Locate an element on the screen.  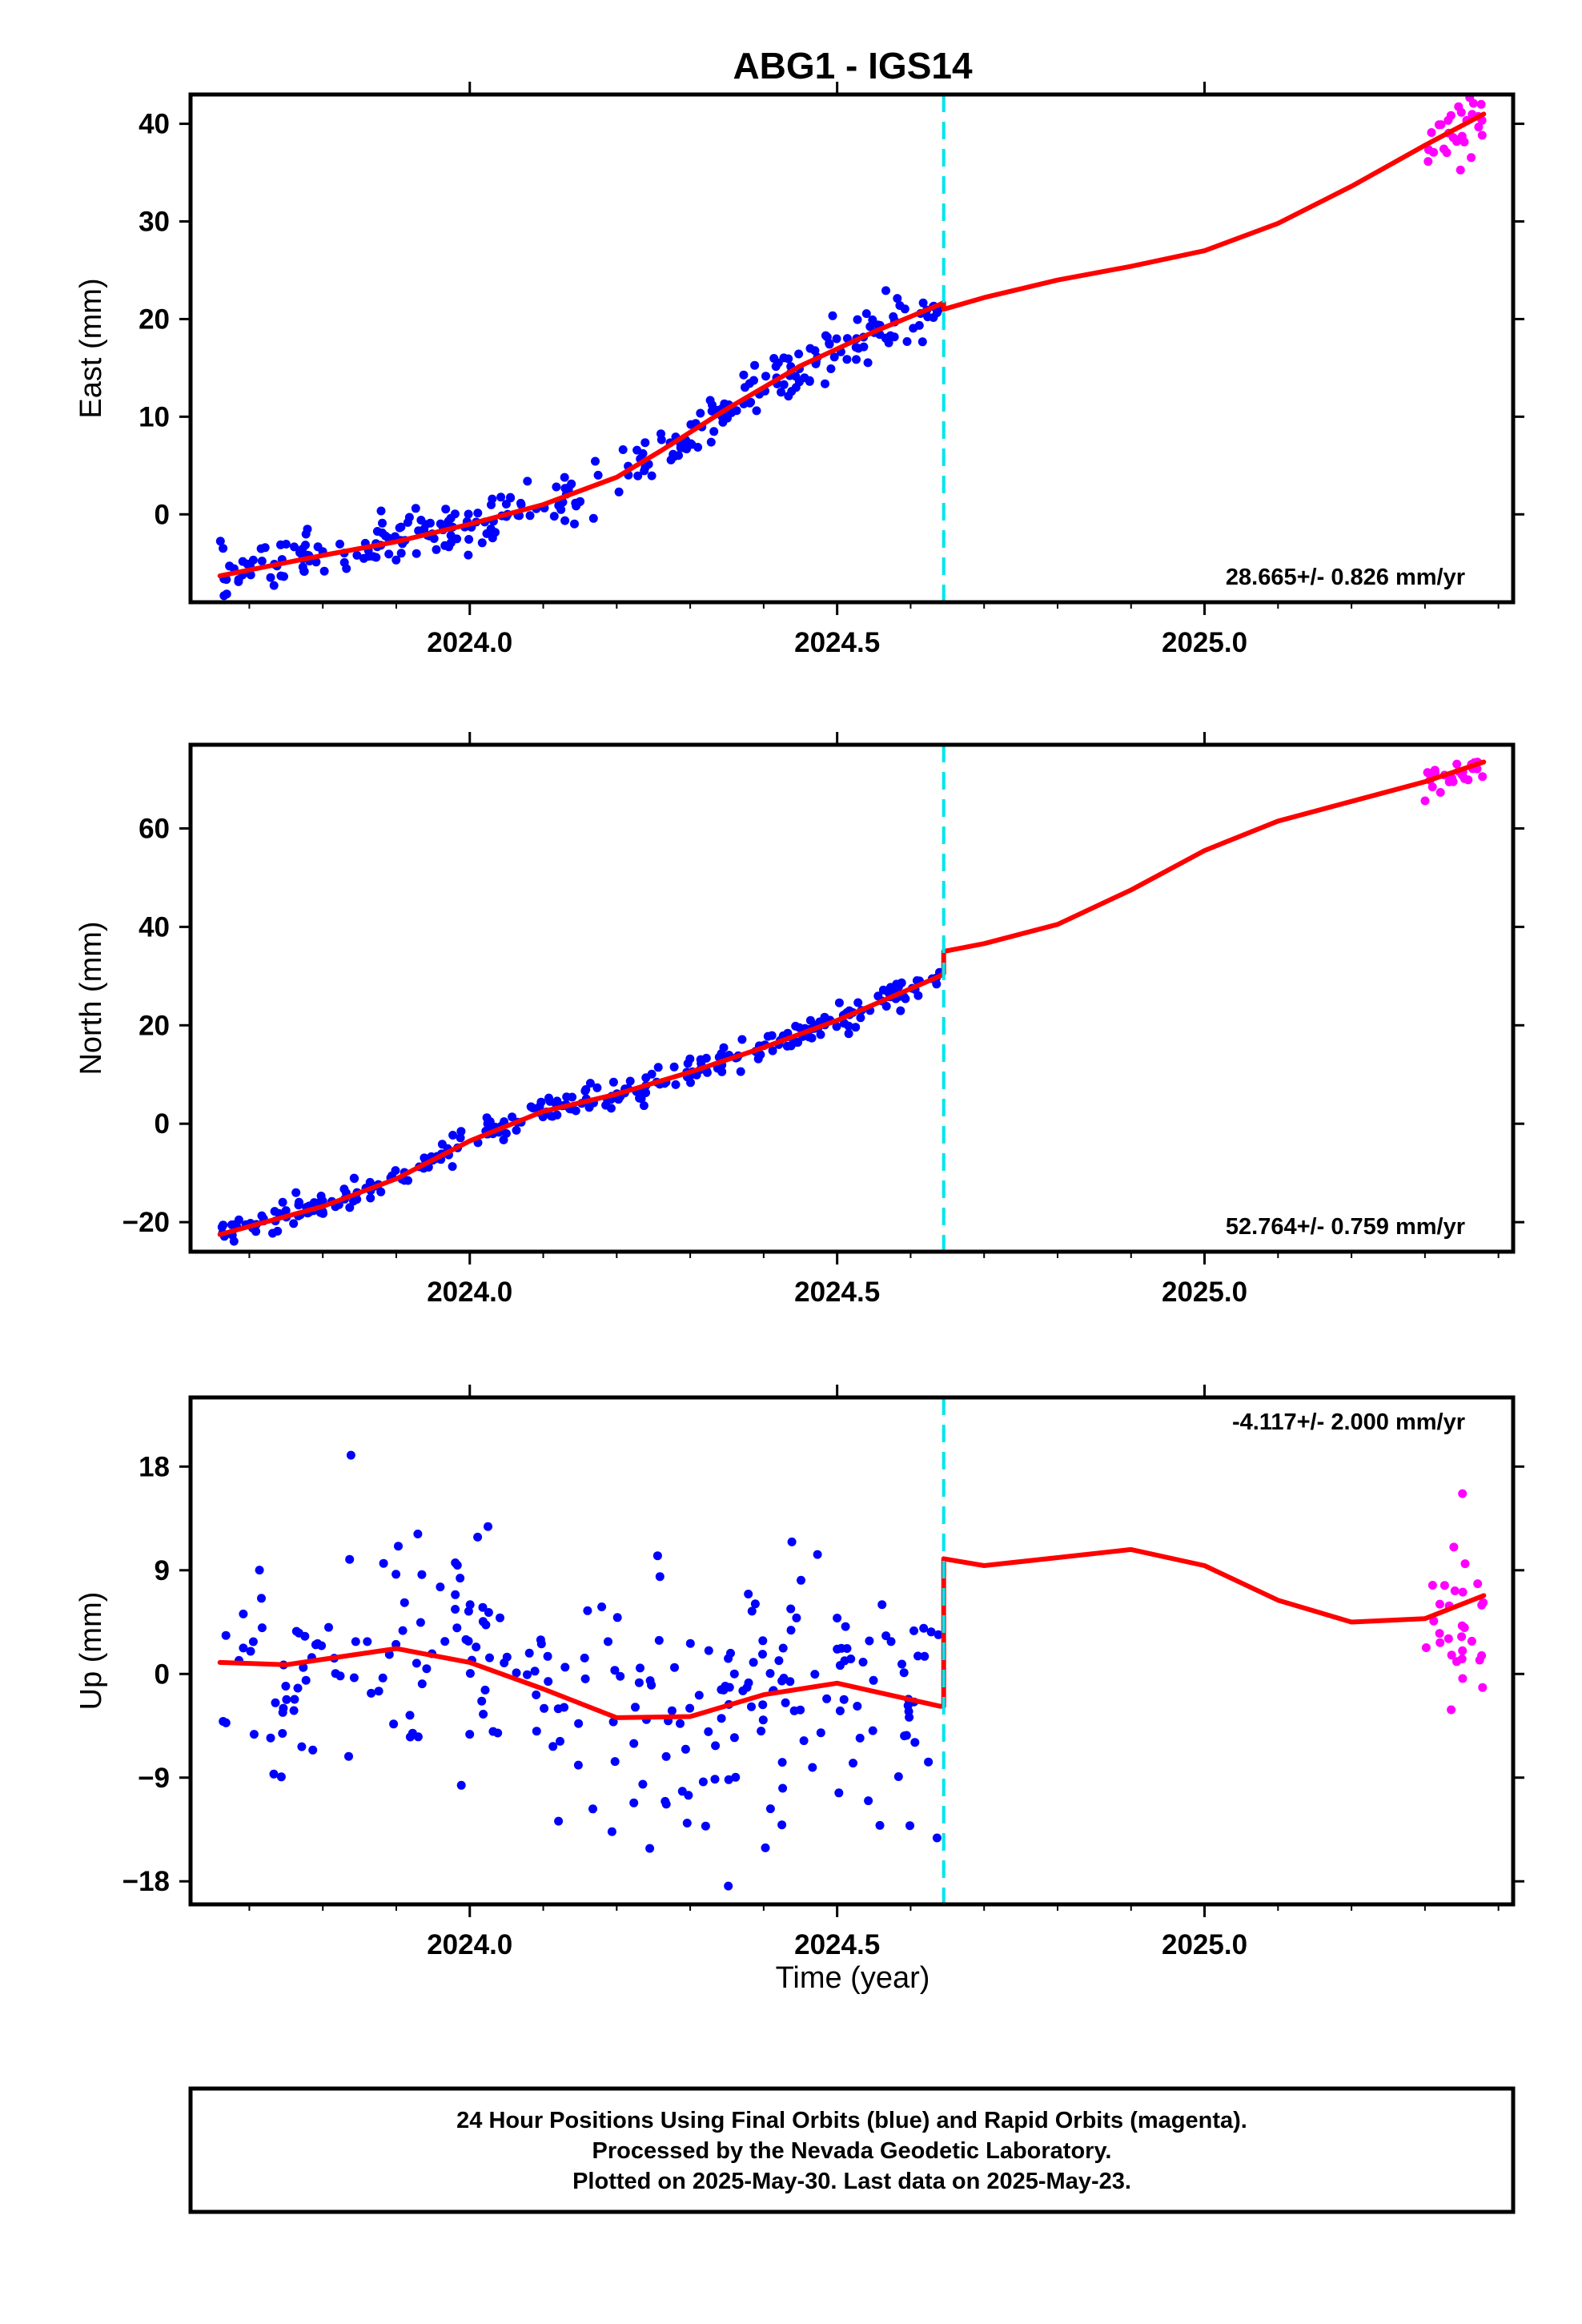
x-tick-label: 2025.0 is located at coordinates (1204, 642).